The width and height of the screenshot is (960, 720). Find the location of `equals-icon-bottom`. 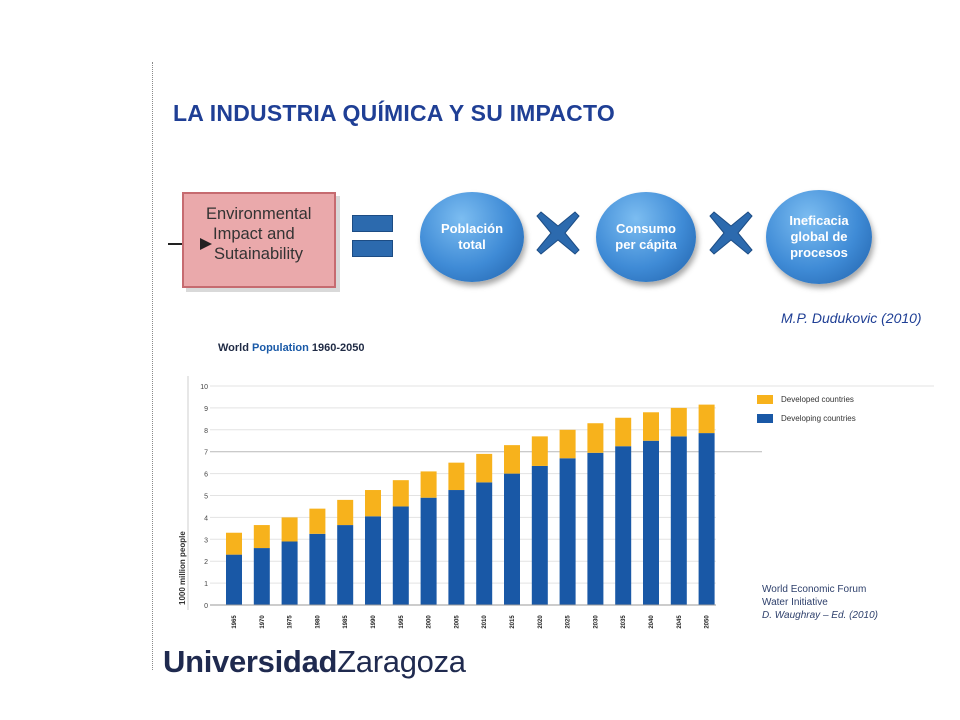

equals-icon-bottom is located at coordinates (372, 248).